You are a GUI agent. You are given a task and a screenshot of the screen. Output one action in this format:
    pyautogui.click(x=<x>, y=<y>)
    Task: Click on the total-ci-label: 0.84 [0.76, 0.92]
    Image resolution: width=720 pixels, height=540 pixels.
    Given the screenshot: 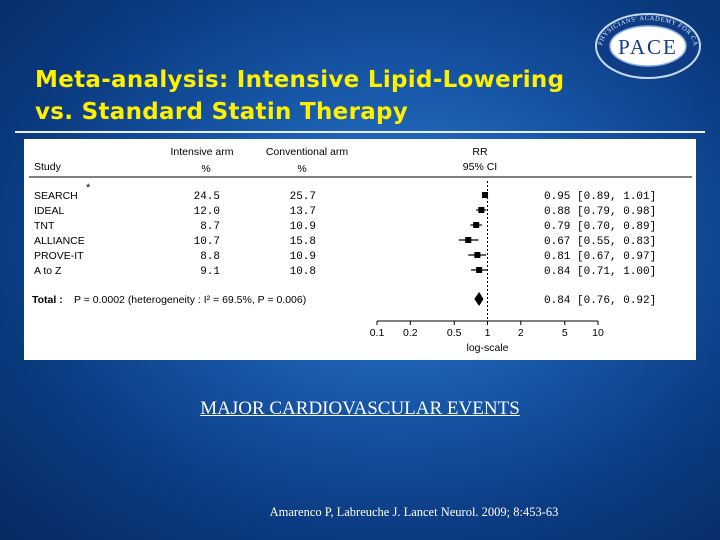 What is the action you would take?
    pyautogui.click(x=600, y=301)
    